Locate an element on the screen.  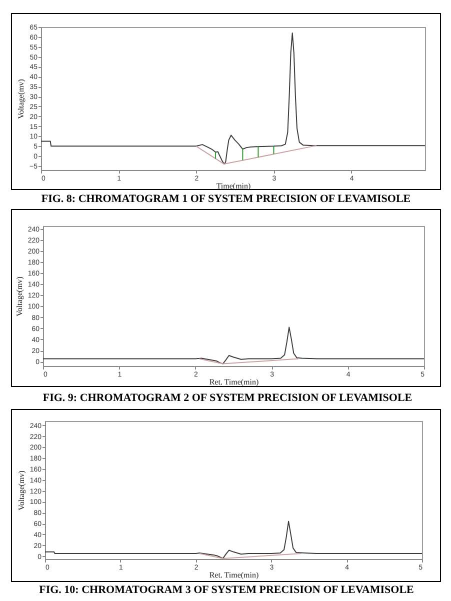
x-axis-title: Time(min) is located at coordinates (234, 186).